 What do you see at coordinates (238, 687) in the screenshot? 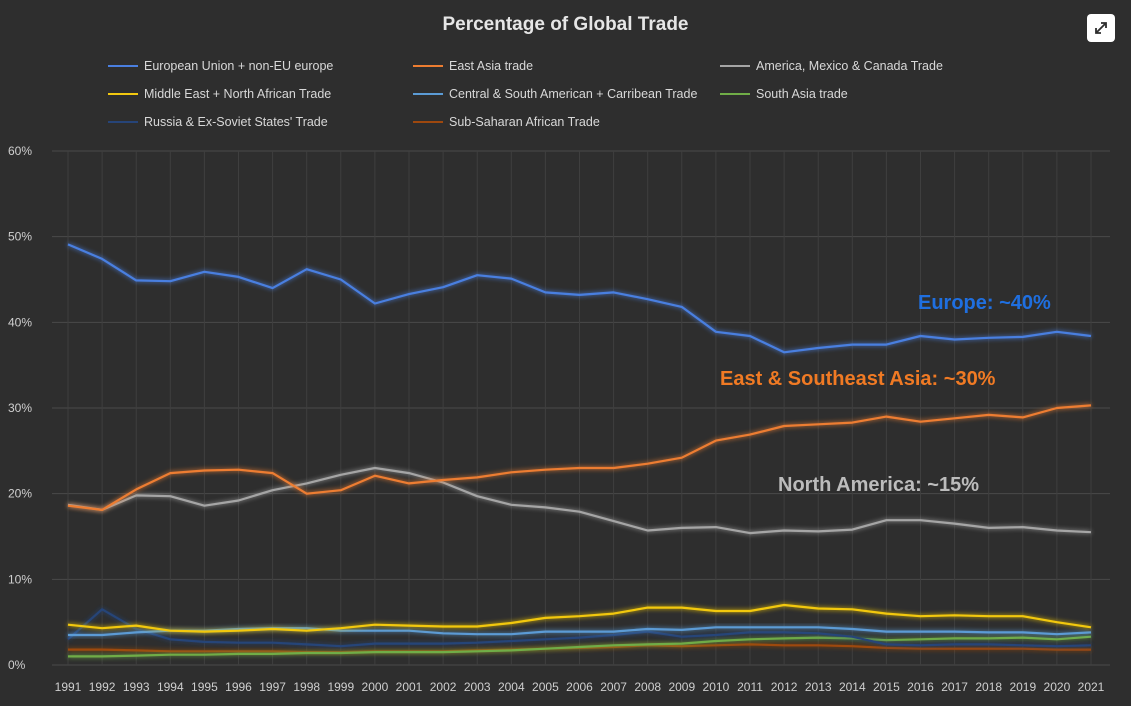
I see `x-tick-label: 1996` at bounding box center [238, 687].